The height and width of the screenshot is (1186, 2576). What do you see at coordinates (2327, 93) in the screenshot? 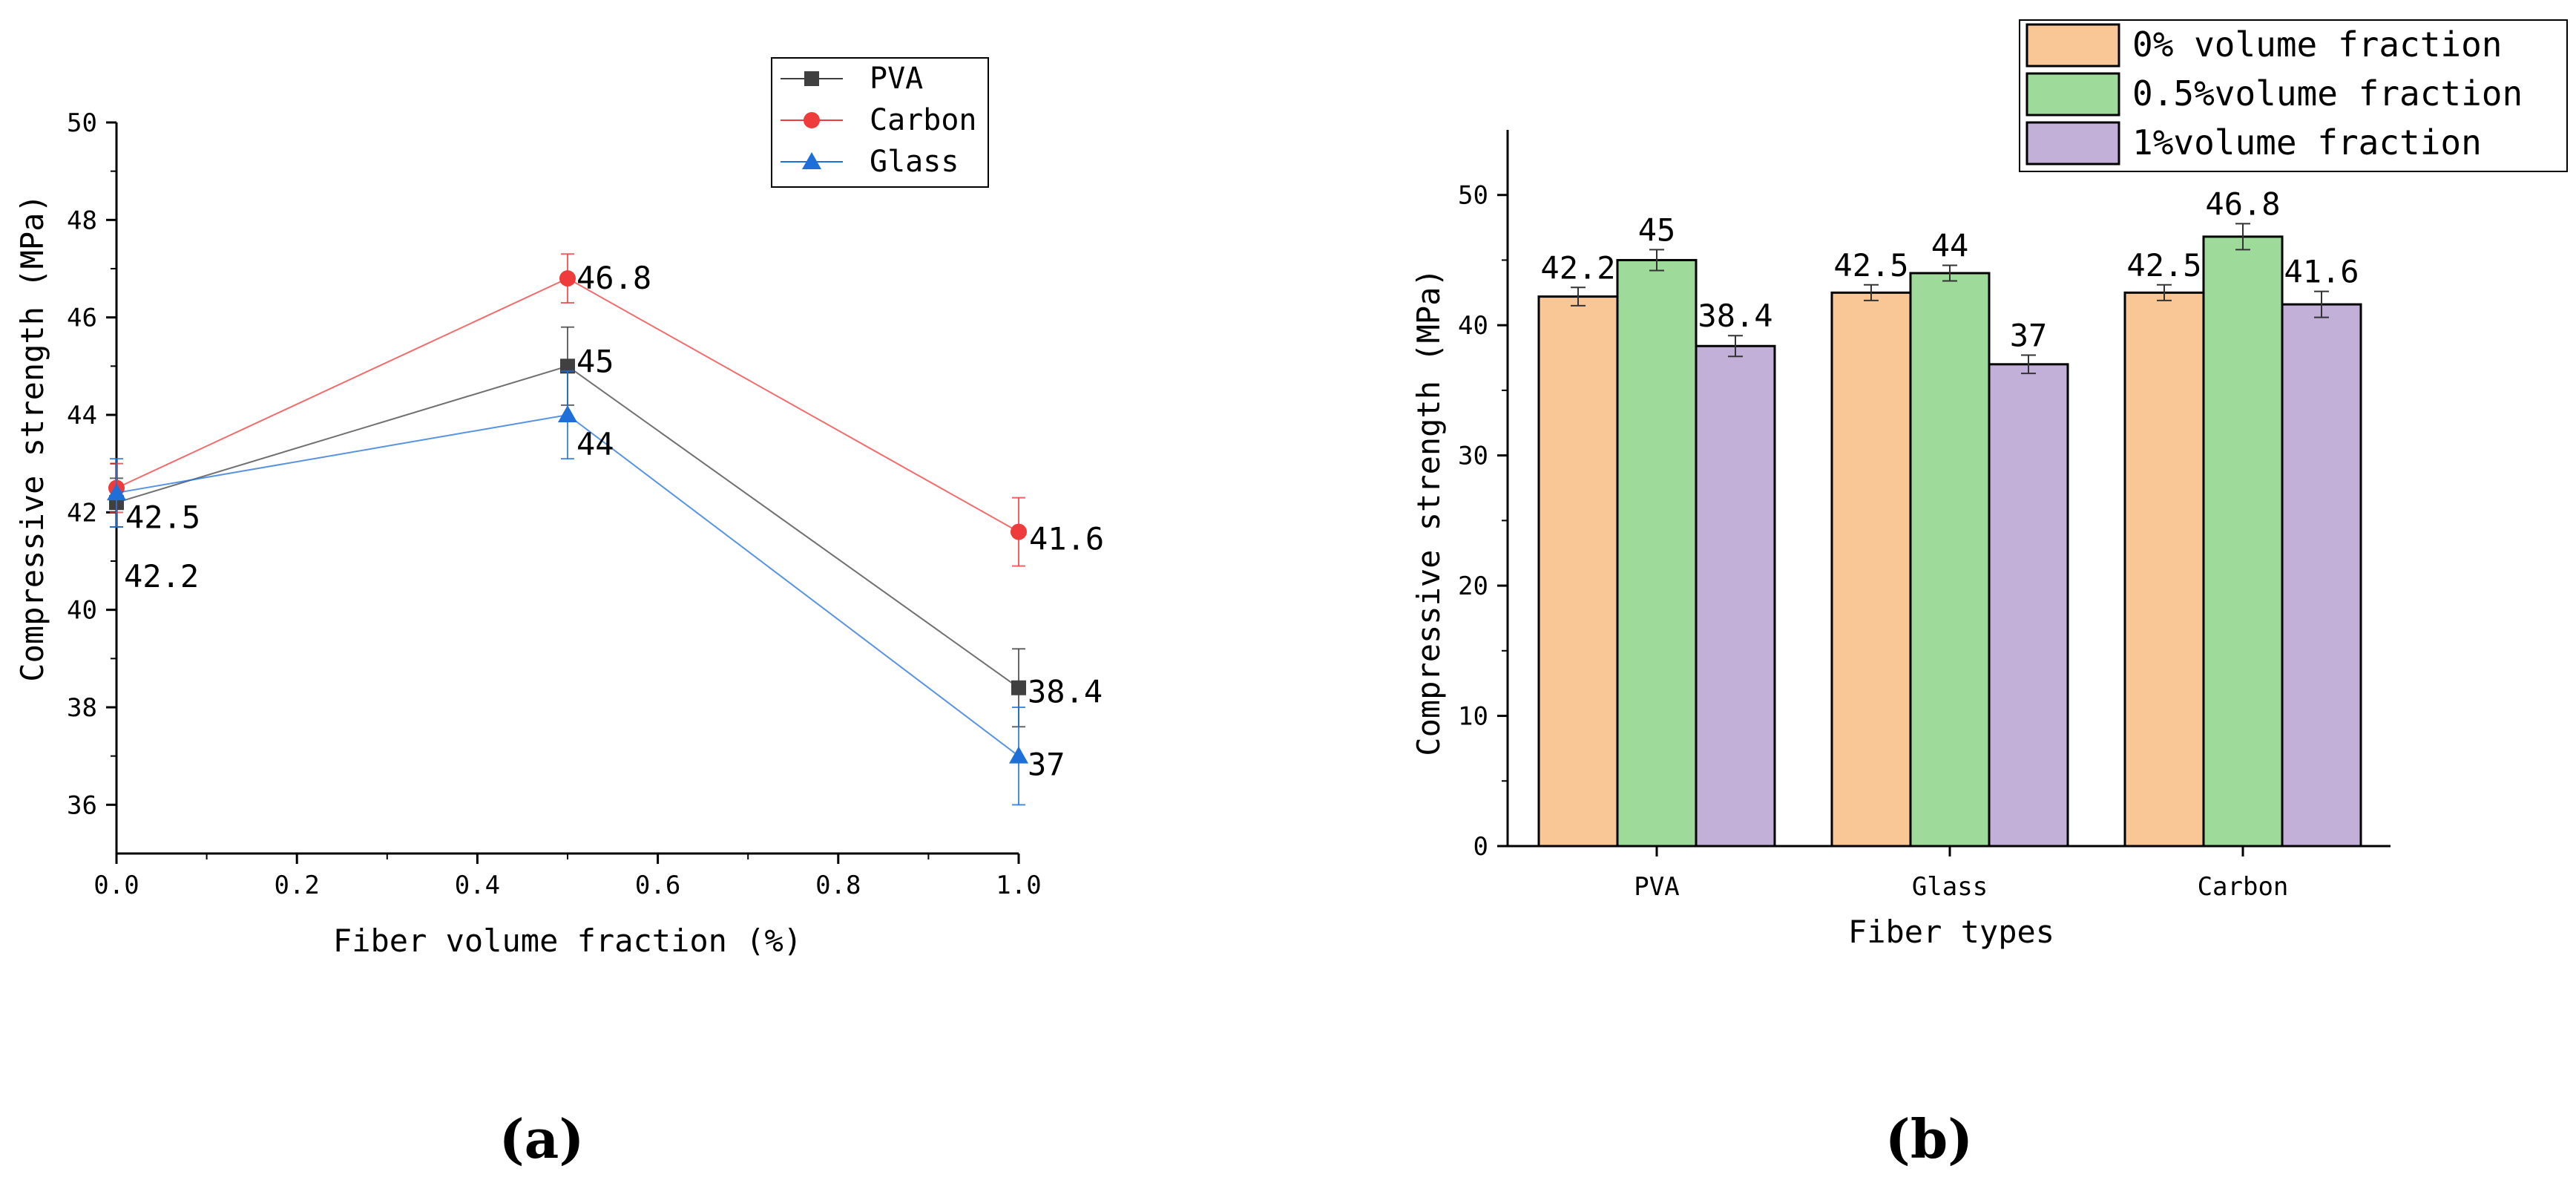
I see `legend-label-2: 0.5%volume fraction` at bounding box center [2327, 93].